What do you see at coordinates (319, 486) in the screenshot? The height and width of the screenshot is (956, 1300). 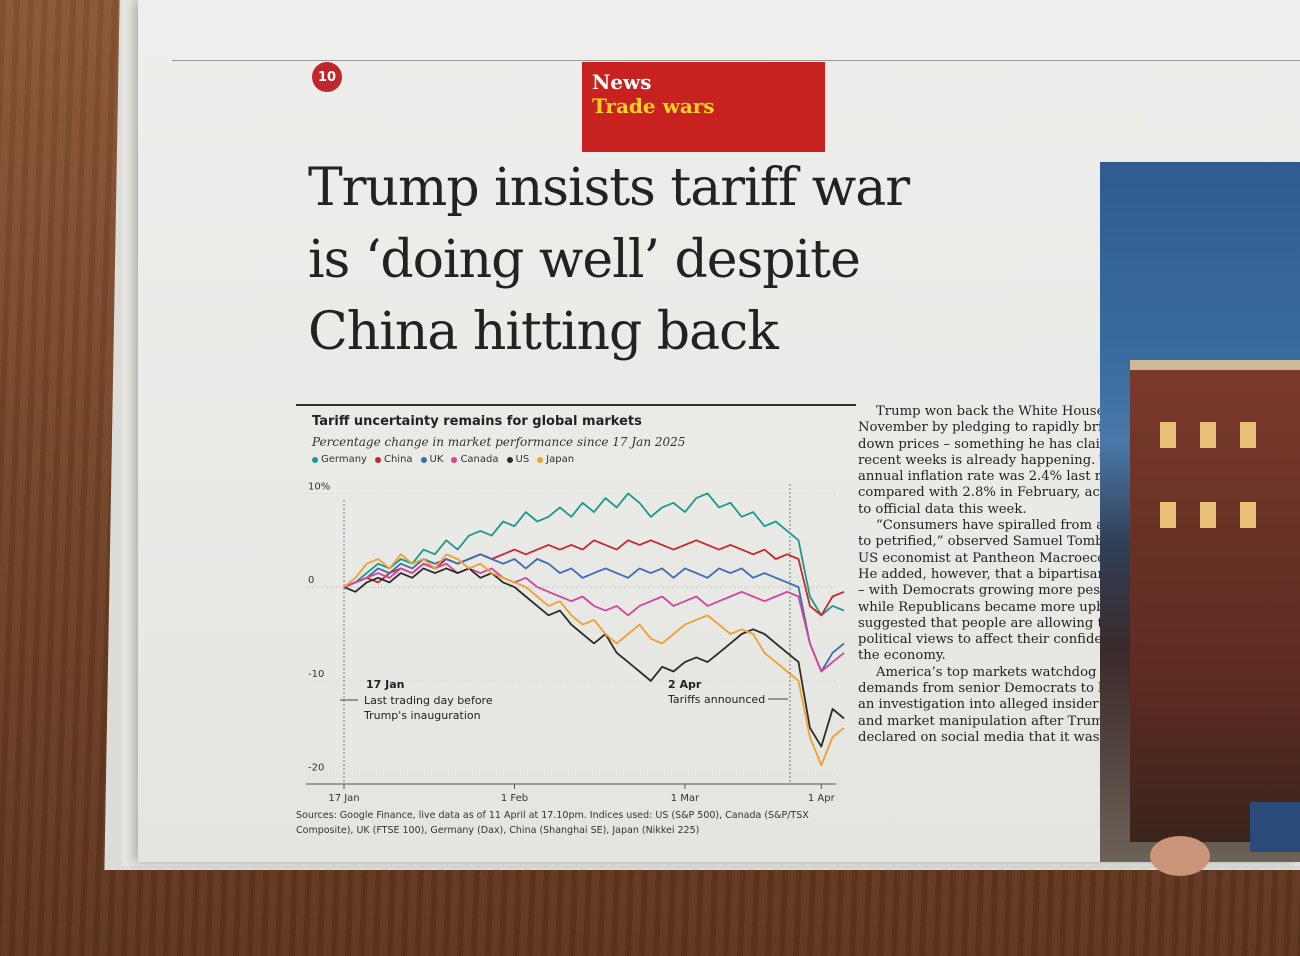 I see `y-tick-label: 10%` at bounding box center [319, 486].